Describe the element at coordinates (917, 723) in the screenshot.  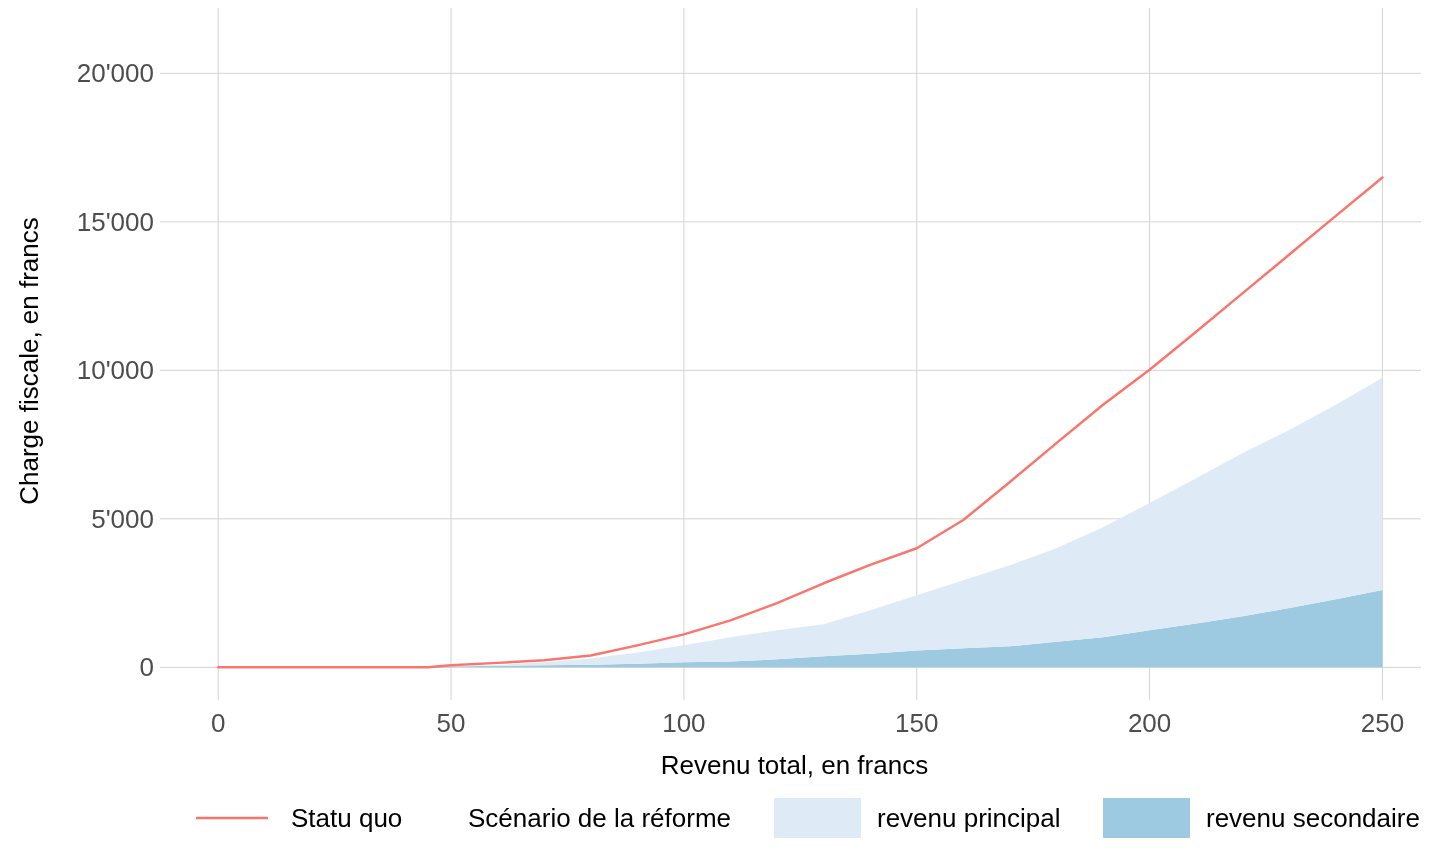
I see `x-tick-label: 150` at that location.